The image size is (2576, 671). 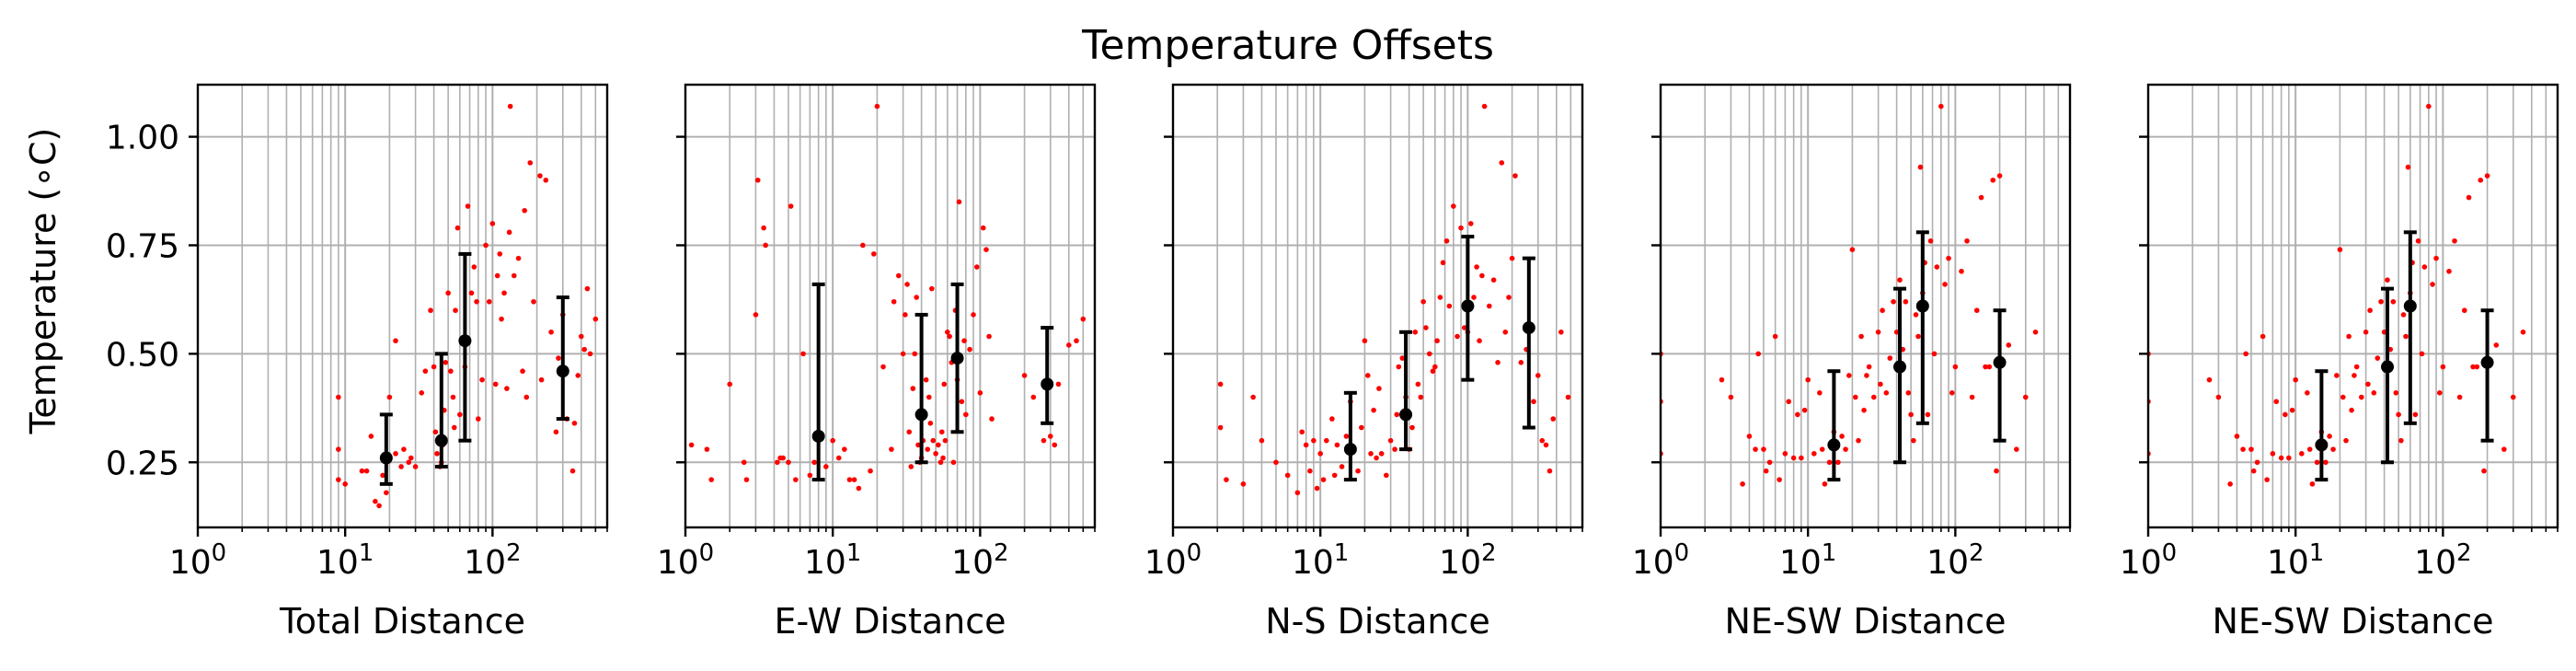 I want to click on y-axis-label: Temperature (∘C), so click(x=43, y=281).